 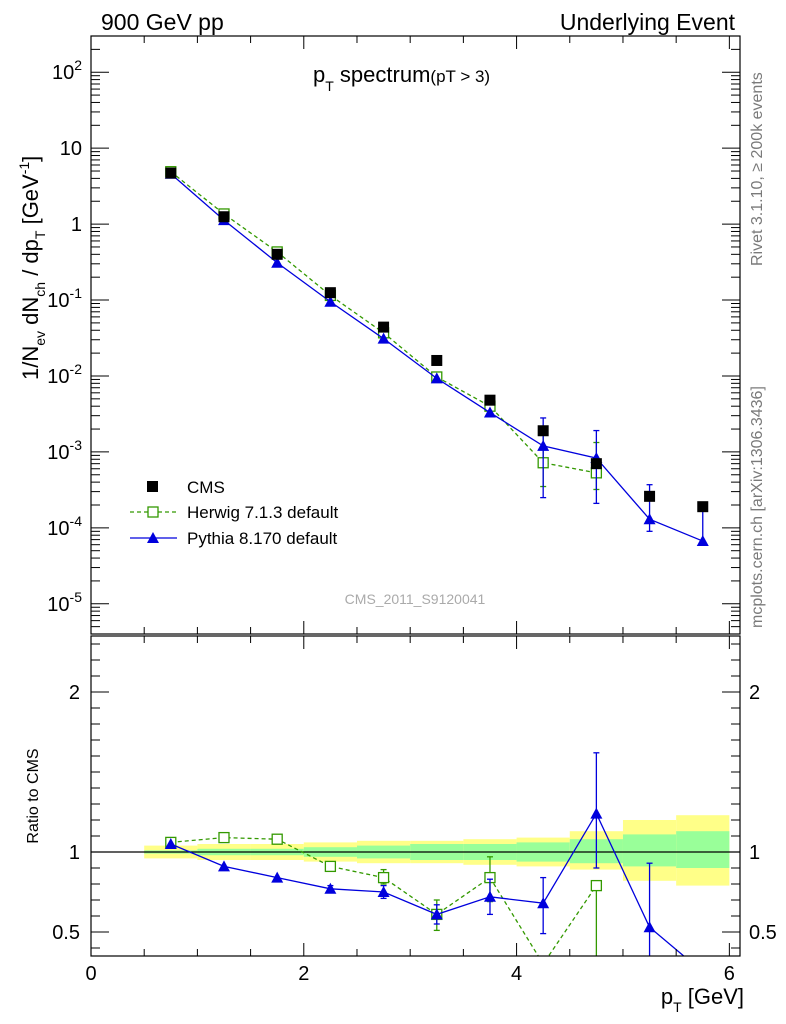 What do you see at coordinates (319, 74) in the screenshot?
I see `title-main-symbol: p` at bounding box center [319, 74].